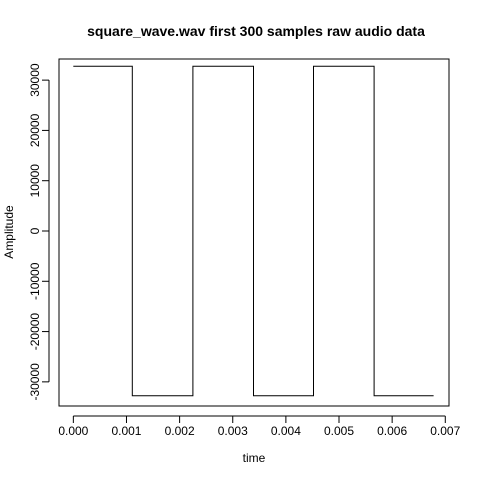 The image size is (480, 480). I want to click on y-axis-title: Amplitude, so click(9, 232).